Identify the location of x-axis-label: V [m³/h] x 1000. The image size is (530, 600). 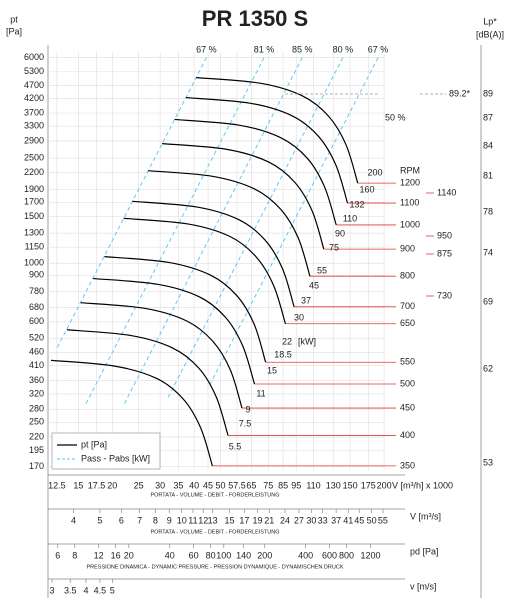
(422, 485).